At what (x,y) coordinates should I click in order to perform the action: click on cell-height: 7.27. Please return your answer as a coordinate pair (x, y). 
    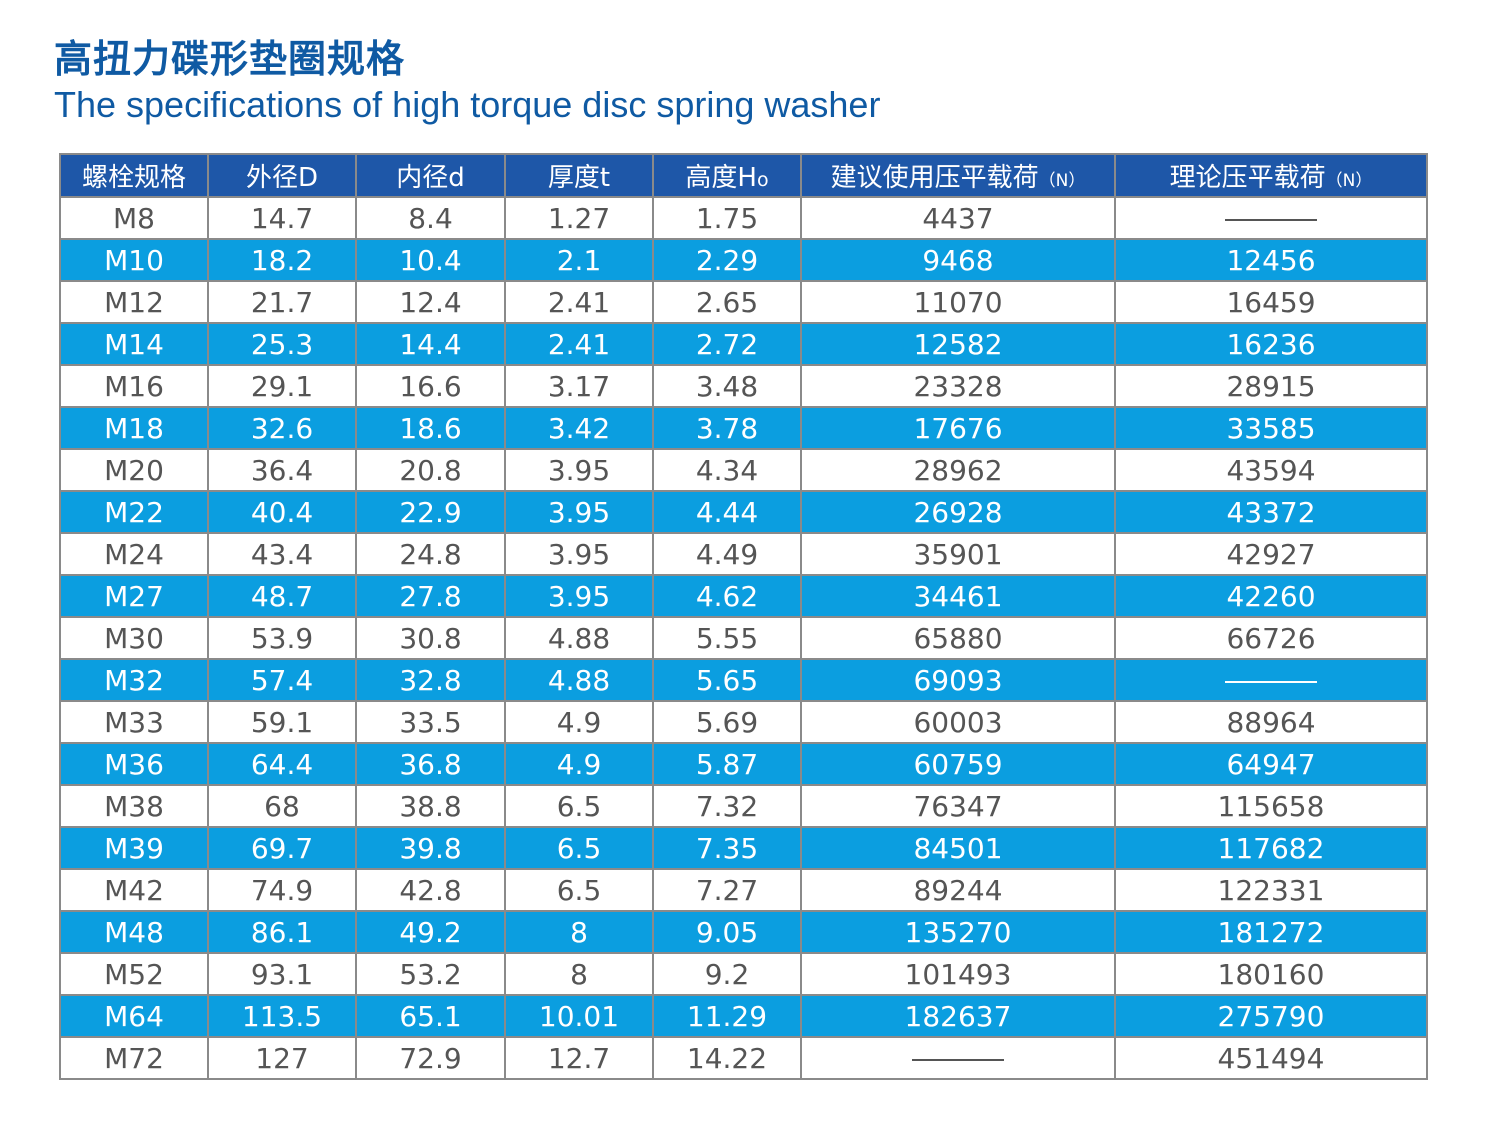
    Looking at the image, I should click on (727, 890).